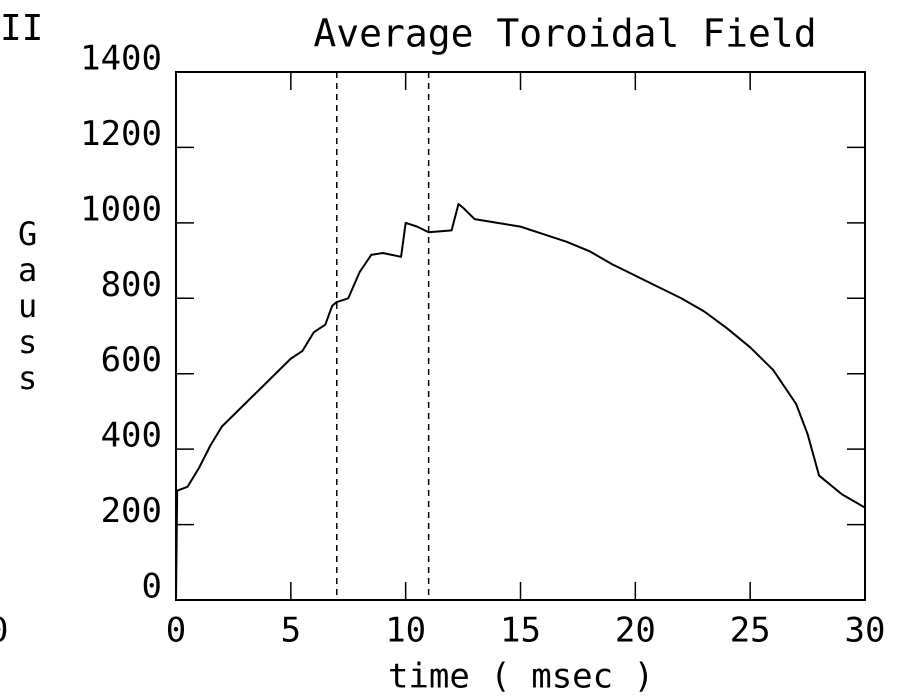 Image resolution: width=898 pixels, height=698 pixels. Describe the element at coordinates (131, 360) in the screenshot. I see `y-tick-label: 600` at that location.